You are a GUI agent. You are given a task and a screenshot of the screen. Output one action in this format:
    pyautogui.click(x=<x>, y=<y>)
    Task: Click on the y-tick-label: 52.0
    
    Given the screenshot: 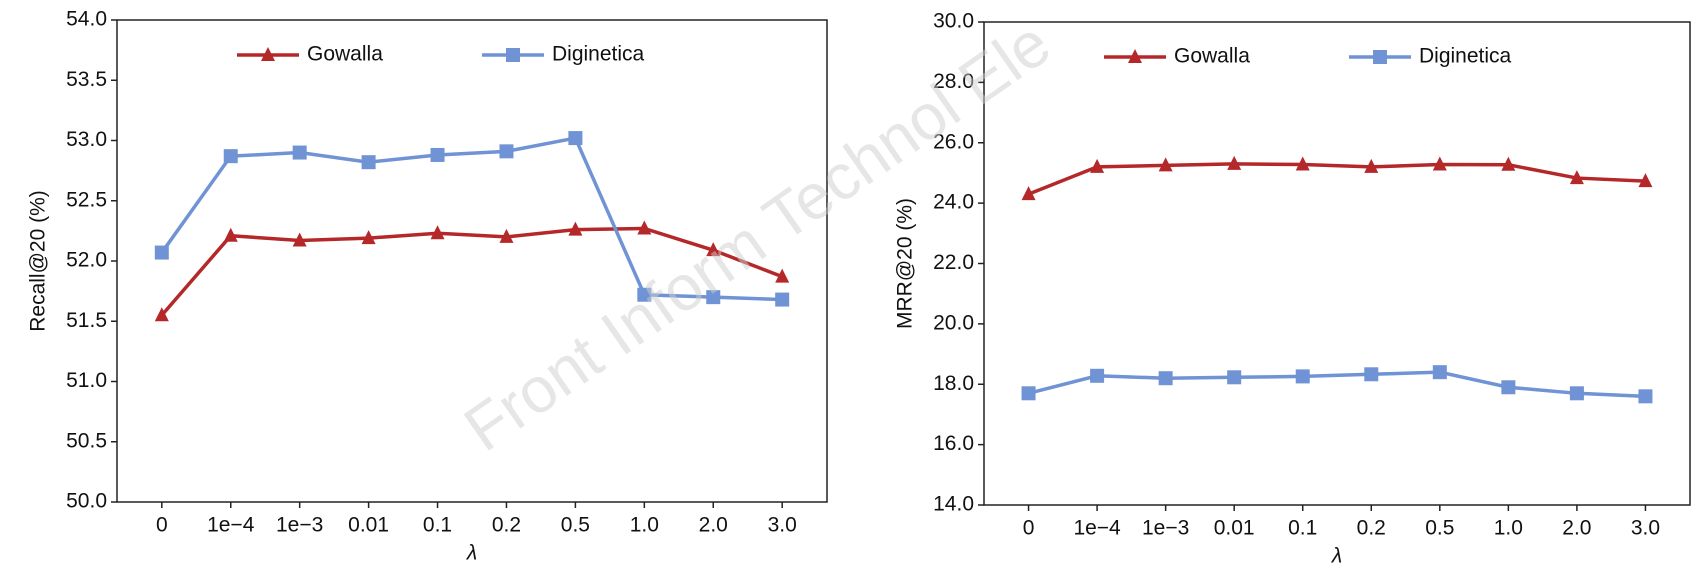 What is the action you would take?
    pyautogui.click(x=86, y=260)
    